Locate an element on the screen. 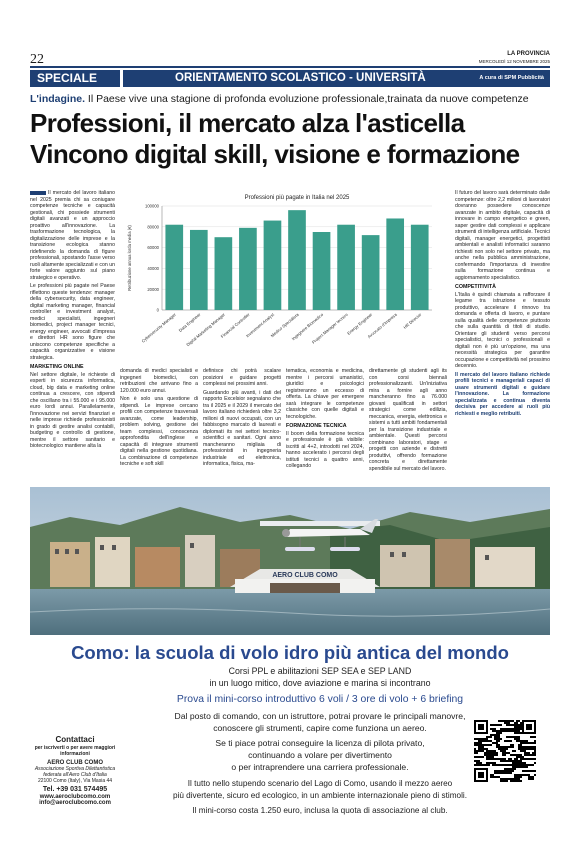 Image resolution: width=580 pixels, height=849 pixels. topic-label: ORIENTAMENTO SCOLASTICO - UNIVERSITÀ is located at coordinates (300, 78).